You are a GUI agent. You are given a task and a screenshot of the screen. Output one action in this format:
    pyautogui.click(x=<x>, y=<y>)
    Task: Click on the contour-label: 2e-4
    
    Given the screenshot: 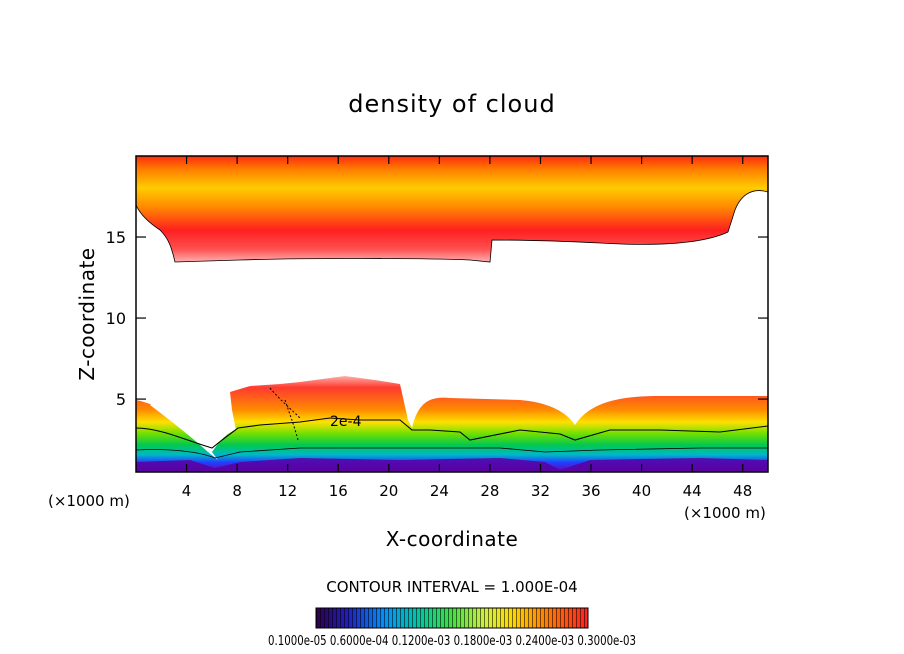 What is the action you would take?
    pyautogui.click(x=346, y=422)
    